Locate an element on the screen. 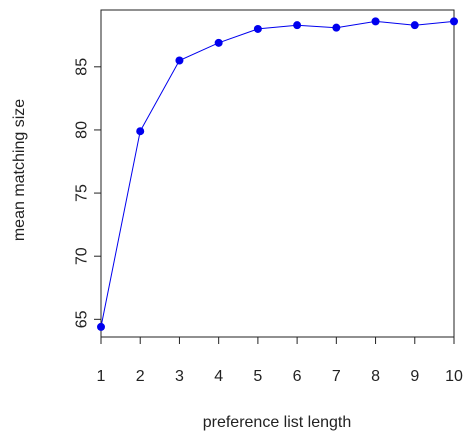 Image resolution: width=469 pixels, height=434 pixels. x-tick-label: 1 is located at coordinates (101, 376).